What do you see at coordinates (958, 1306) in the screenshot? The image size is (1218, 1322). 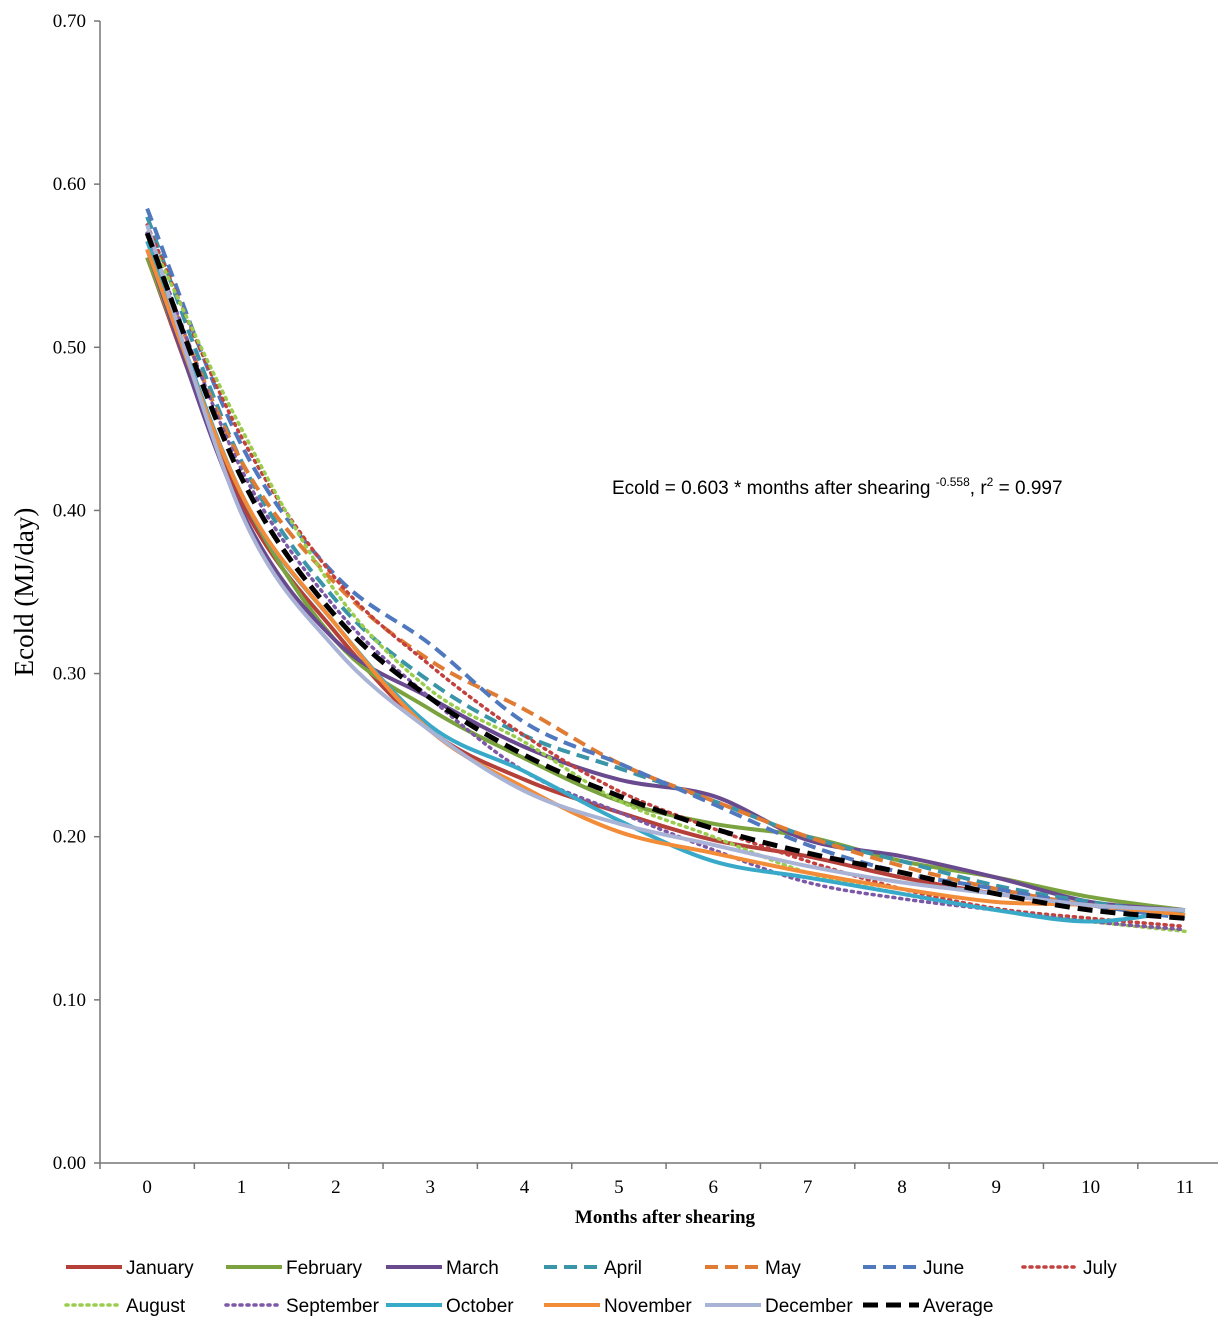 I see `legend-label: Average` at bounding box center [958, 1306].